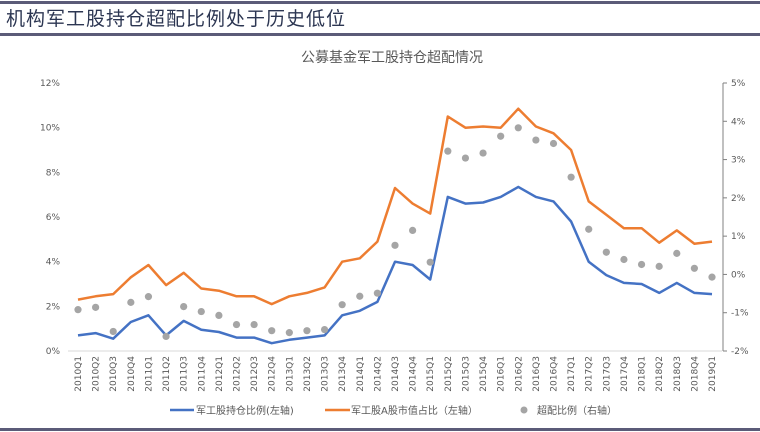 The height and width of the screenshot is (432, 760). Describe the element at coordinates (555, 374) in the screenshot. I see `x-tick-label: 2016Q4` at that location.